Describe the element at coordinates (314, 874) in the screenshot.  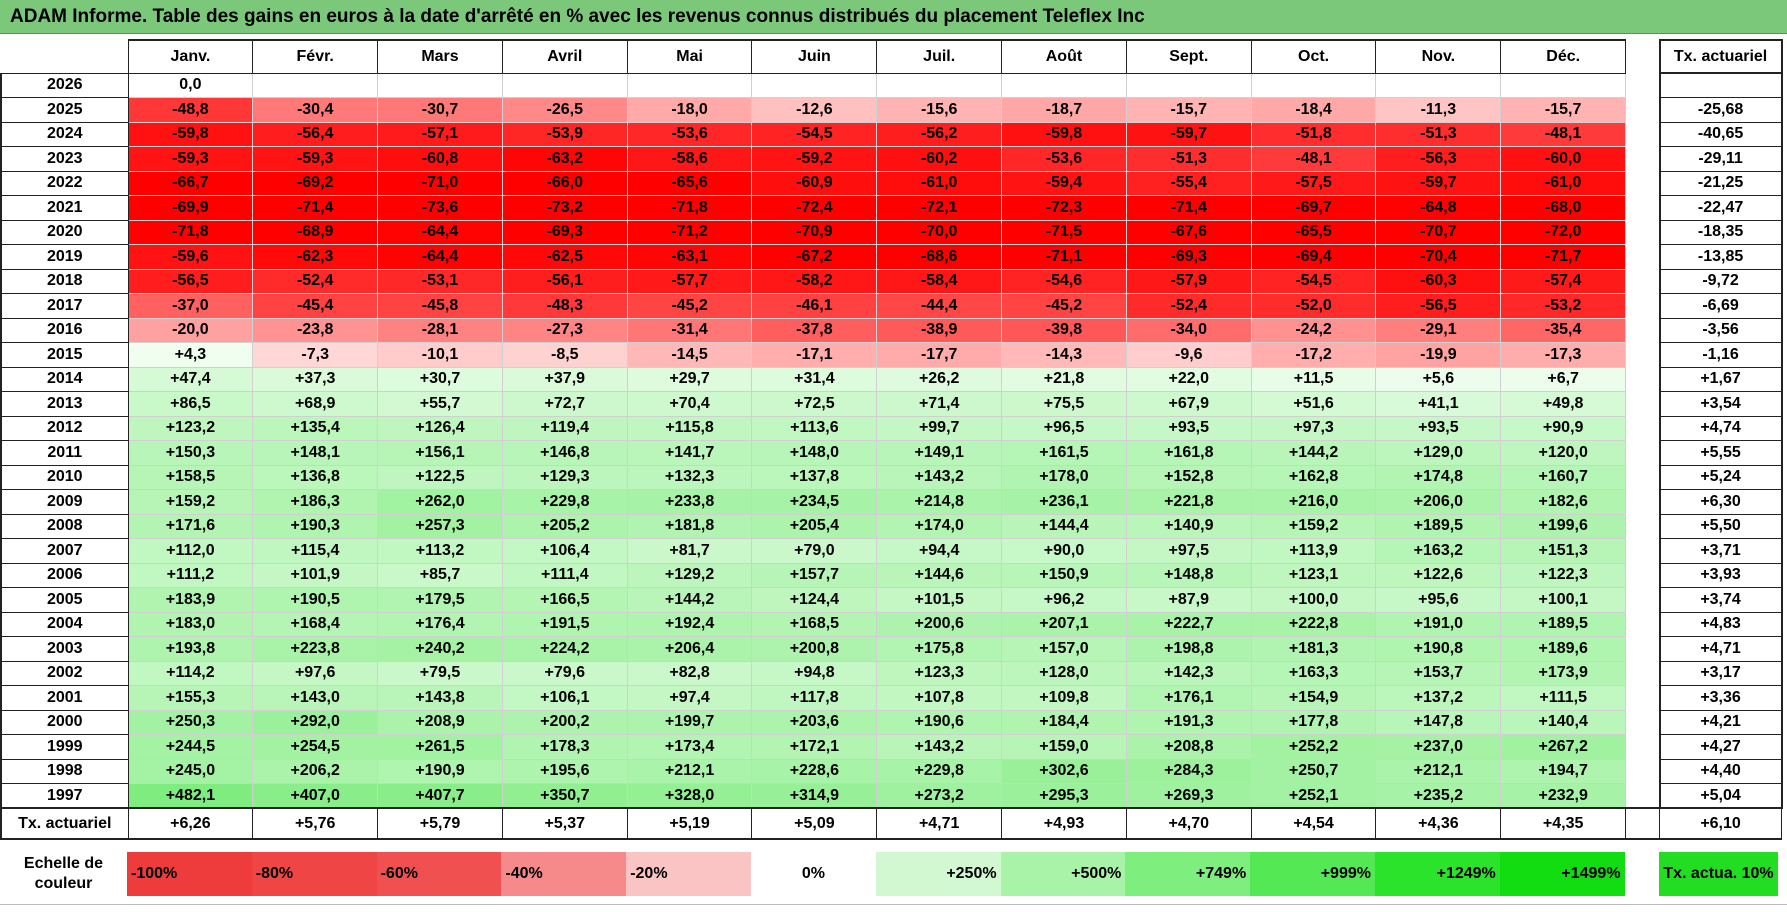
I see `scale-swatch: -80%` at that location.